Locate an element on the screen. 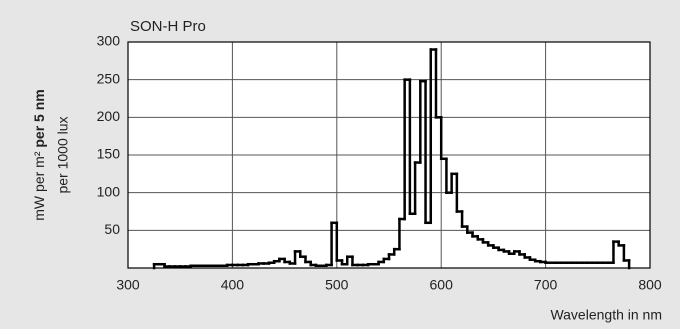  x-tick-label: 300 is located at coordinates (128, 285).